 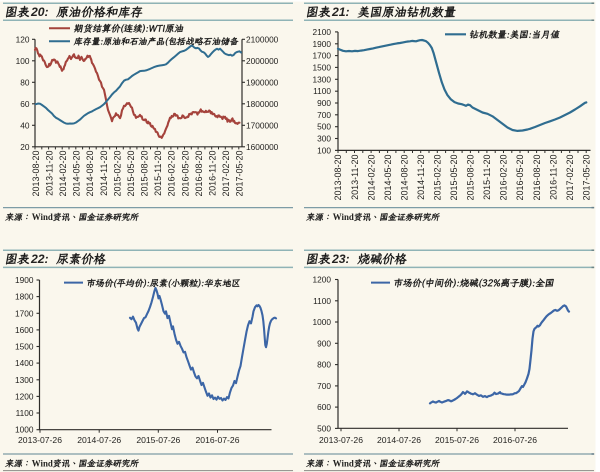 What do you see at coordinates (25, 147) in the screenshot?
I see `svg-text: 20` at bounding box center [25, 147].